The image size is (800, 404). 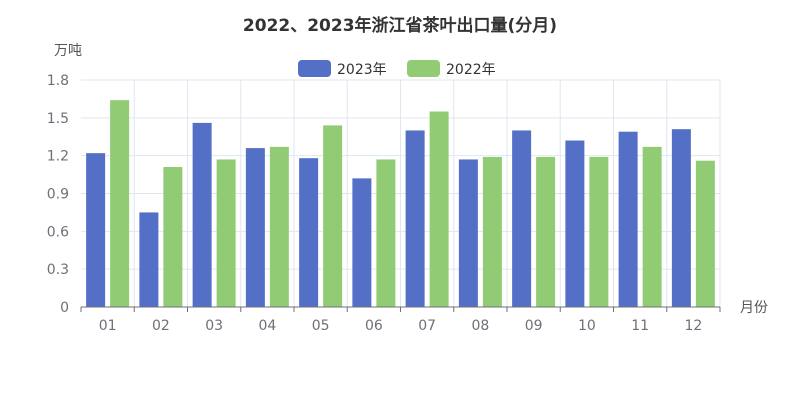 I want to click on x-tick-label: 03, so click(x=214, y=326).